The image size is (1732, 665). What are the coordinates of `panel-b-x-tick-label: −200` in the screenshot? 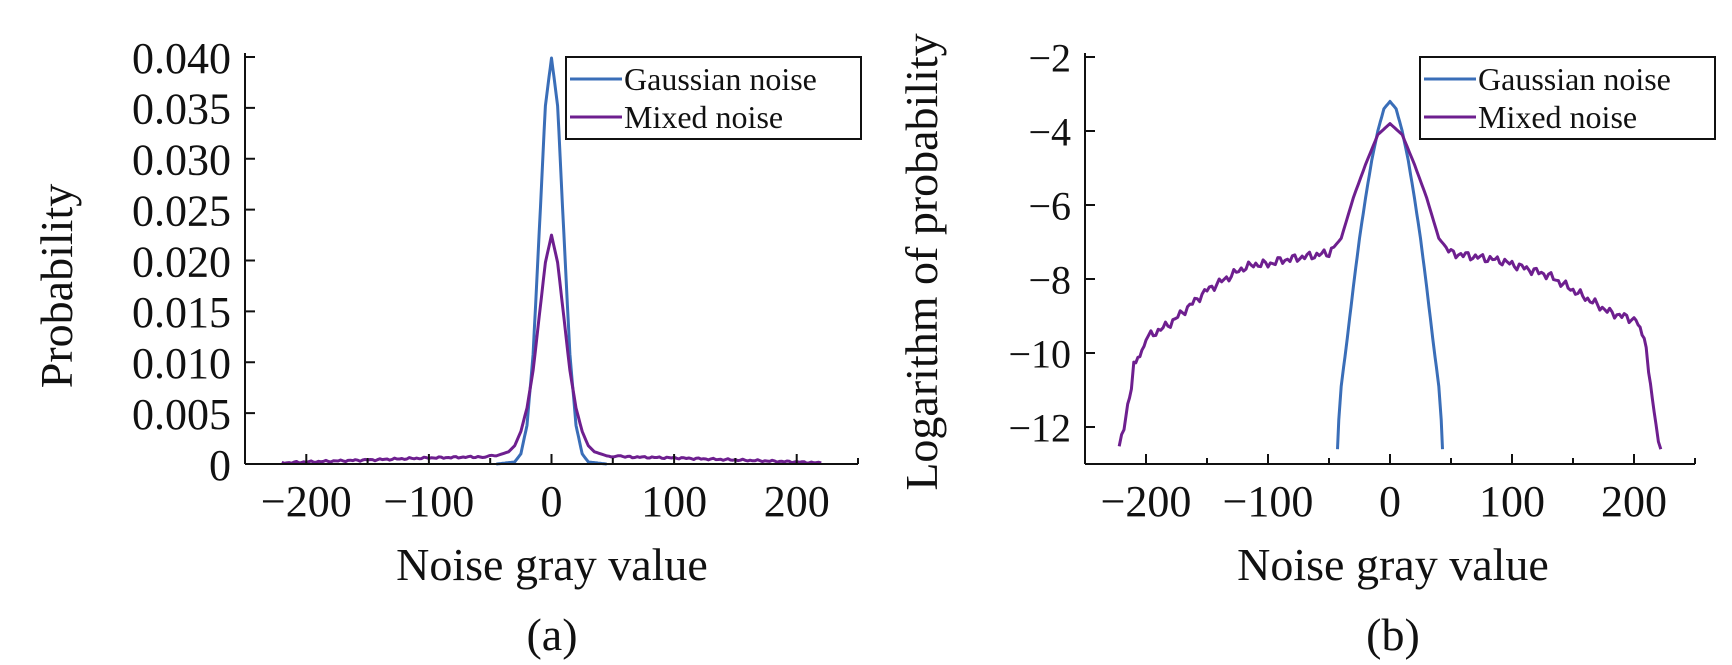 It's located at (1146, 501).